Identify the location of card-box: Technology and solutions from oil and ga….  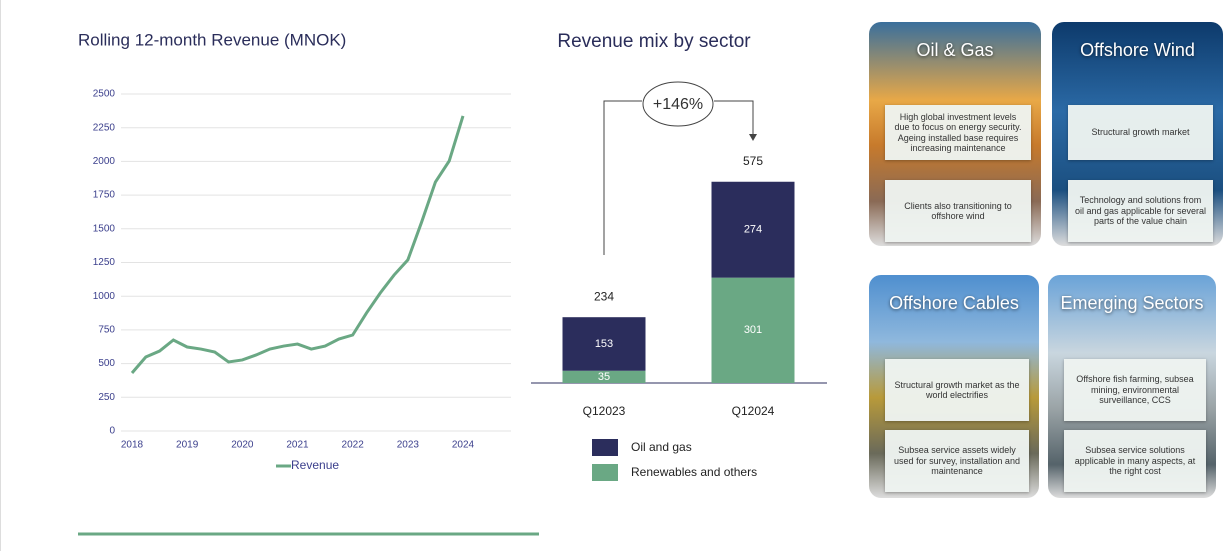
(1140, 211).